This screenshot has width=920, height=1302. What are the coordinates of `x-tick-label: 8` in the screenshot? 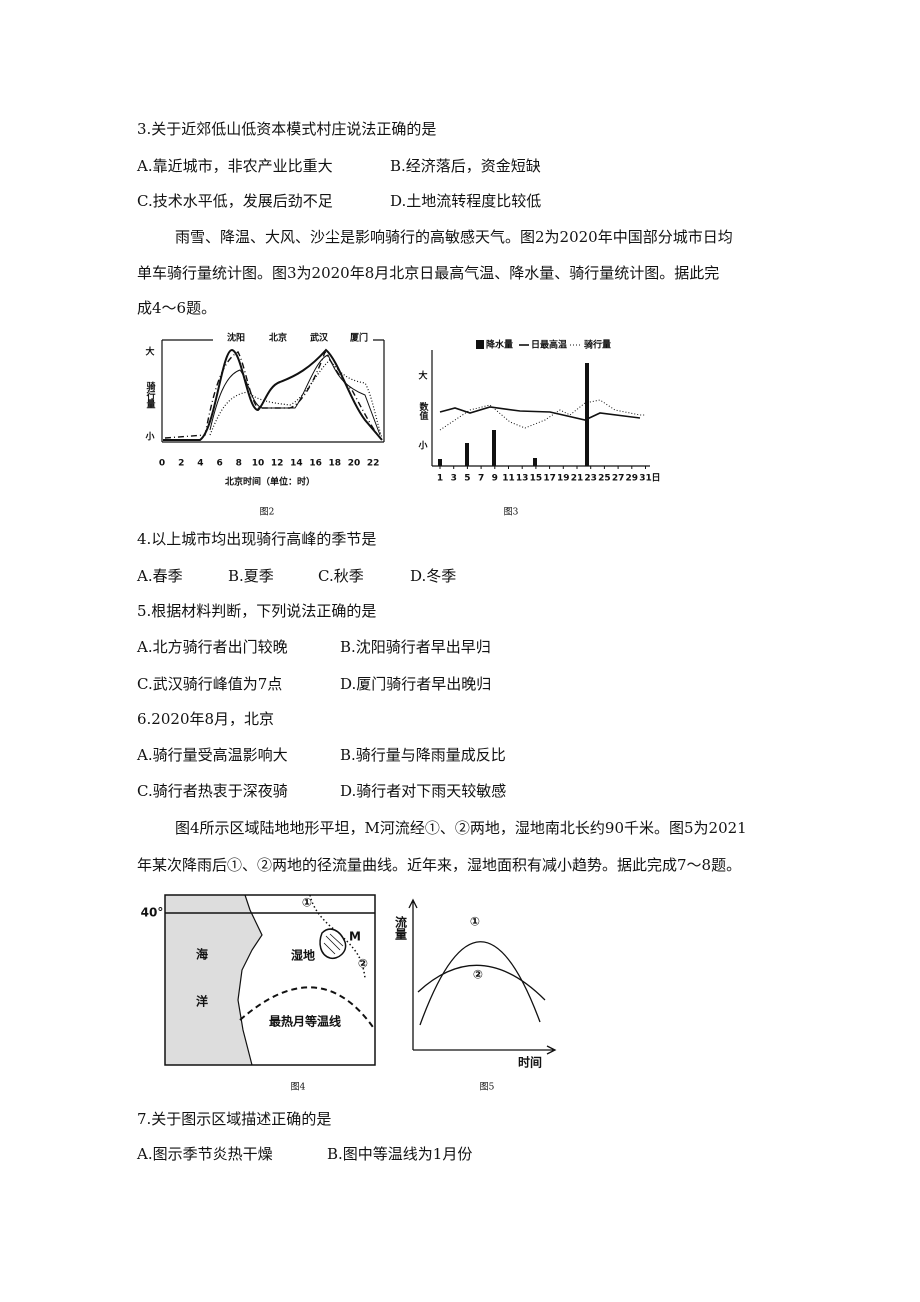 It's located at (239, 464).